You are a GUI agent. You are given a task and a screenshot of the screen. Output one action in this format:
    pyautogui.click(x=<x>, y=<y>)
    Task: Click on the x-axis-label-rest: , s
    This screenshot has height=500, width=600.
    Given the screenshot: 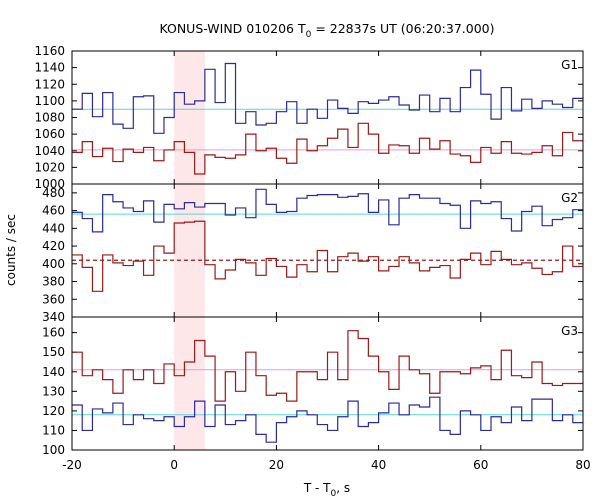 What is the action you would take?
    pyautogui.click(x=343, y=488)
    